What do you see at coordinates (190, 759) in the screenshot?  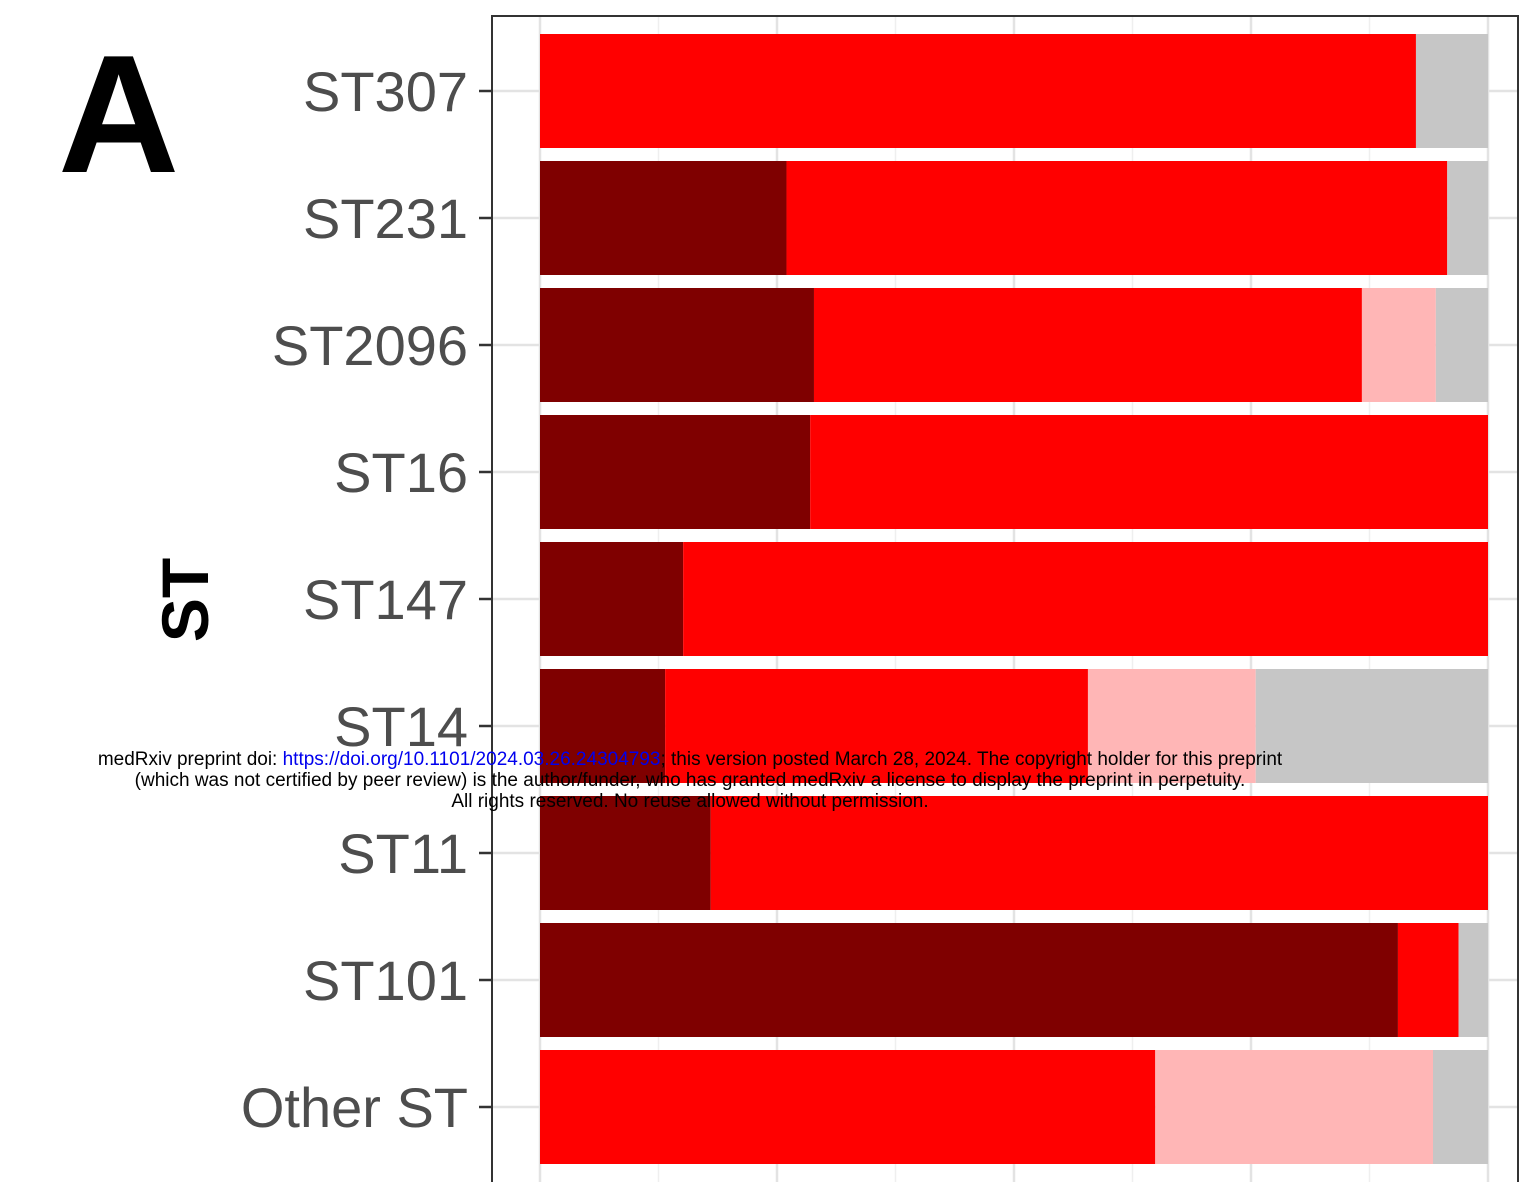 I see `preprint-notice-prefix: medRxiv preprint doi:` at bounding box center [190, 759].